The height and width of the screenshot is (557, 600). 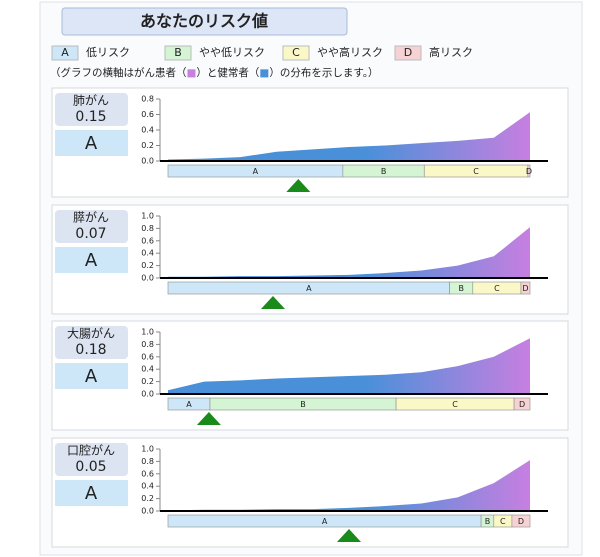 What do you see at coordinates (90, 467) in the screenshot?
I see `risk-score: 0.05` at bounding box center [90, 467].